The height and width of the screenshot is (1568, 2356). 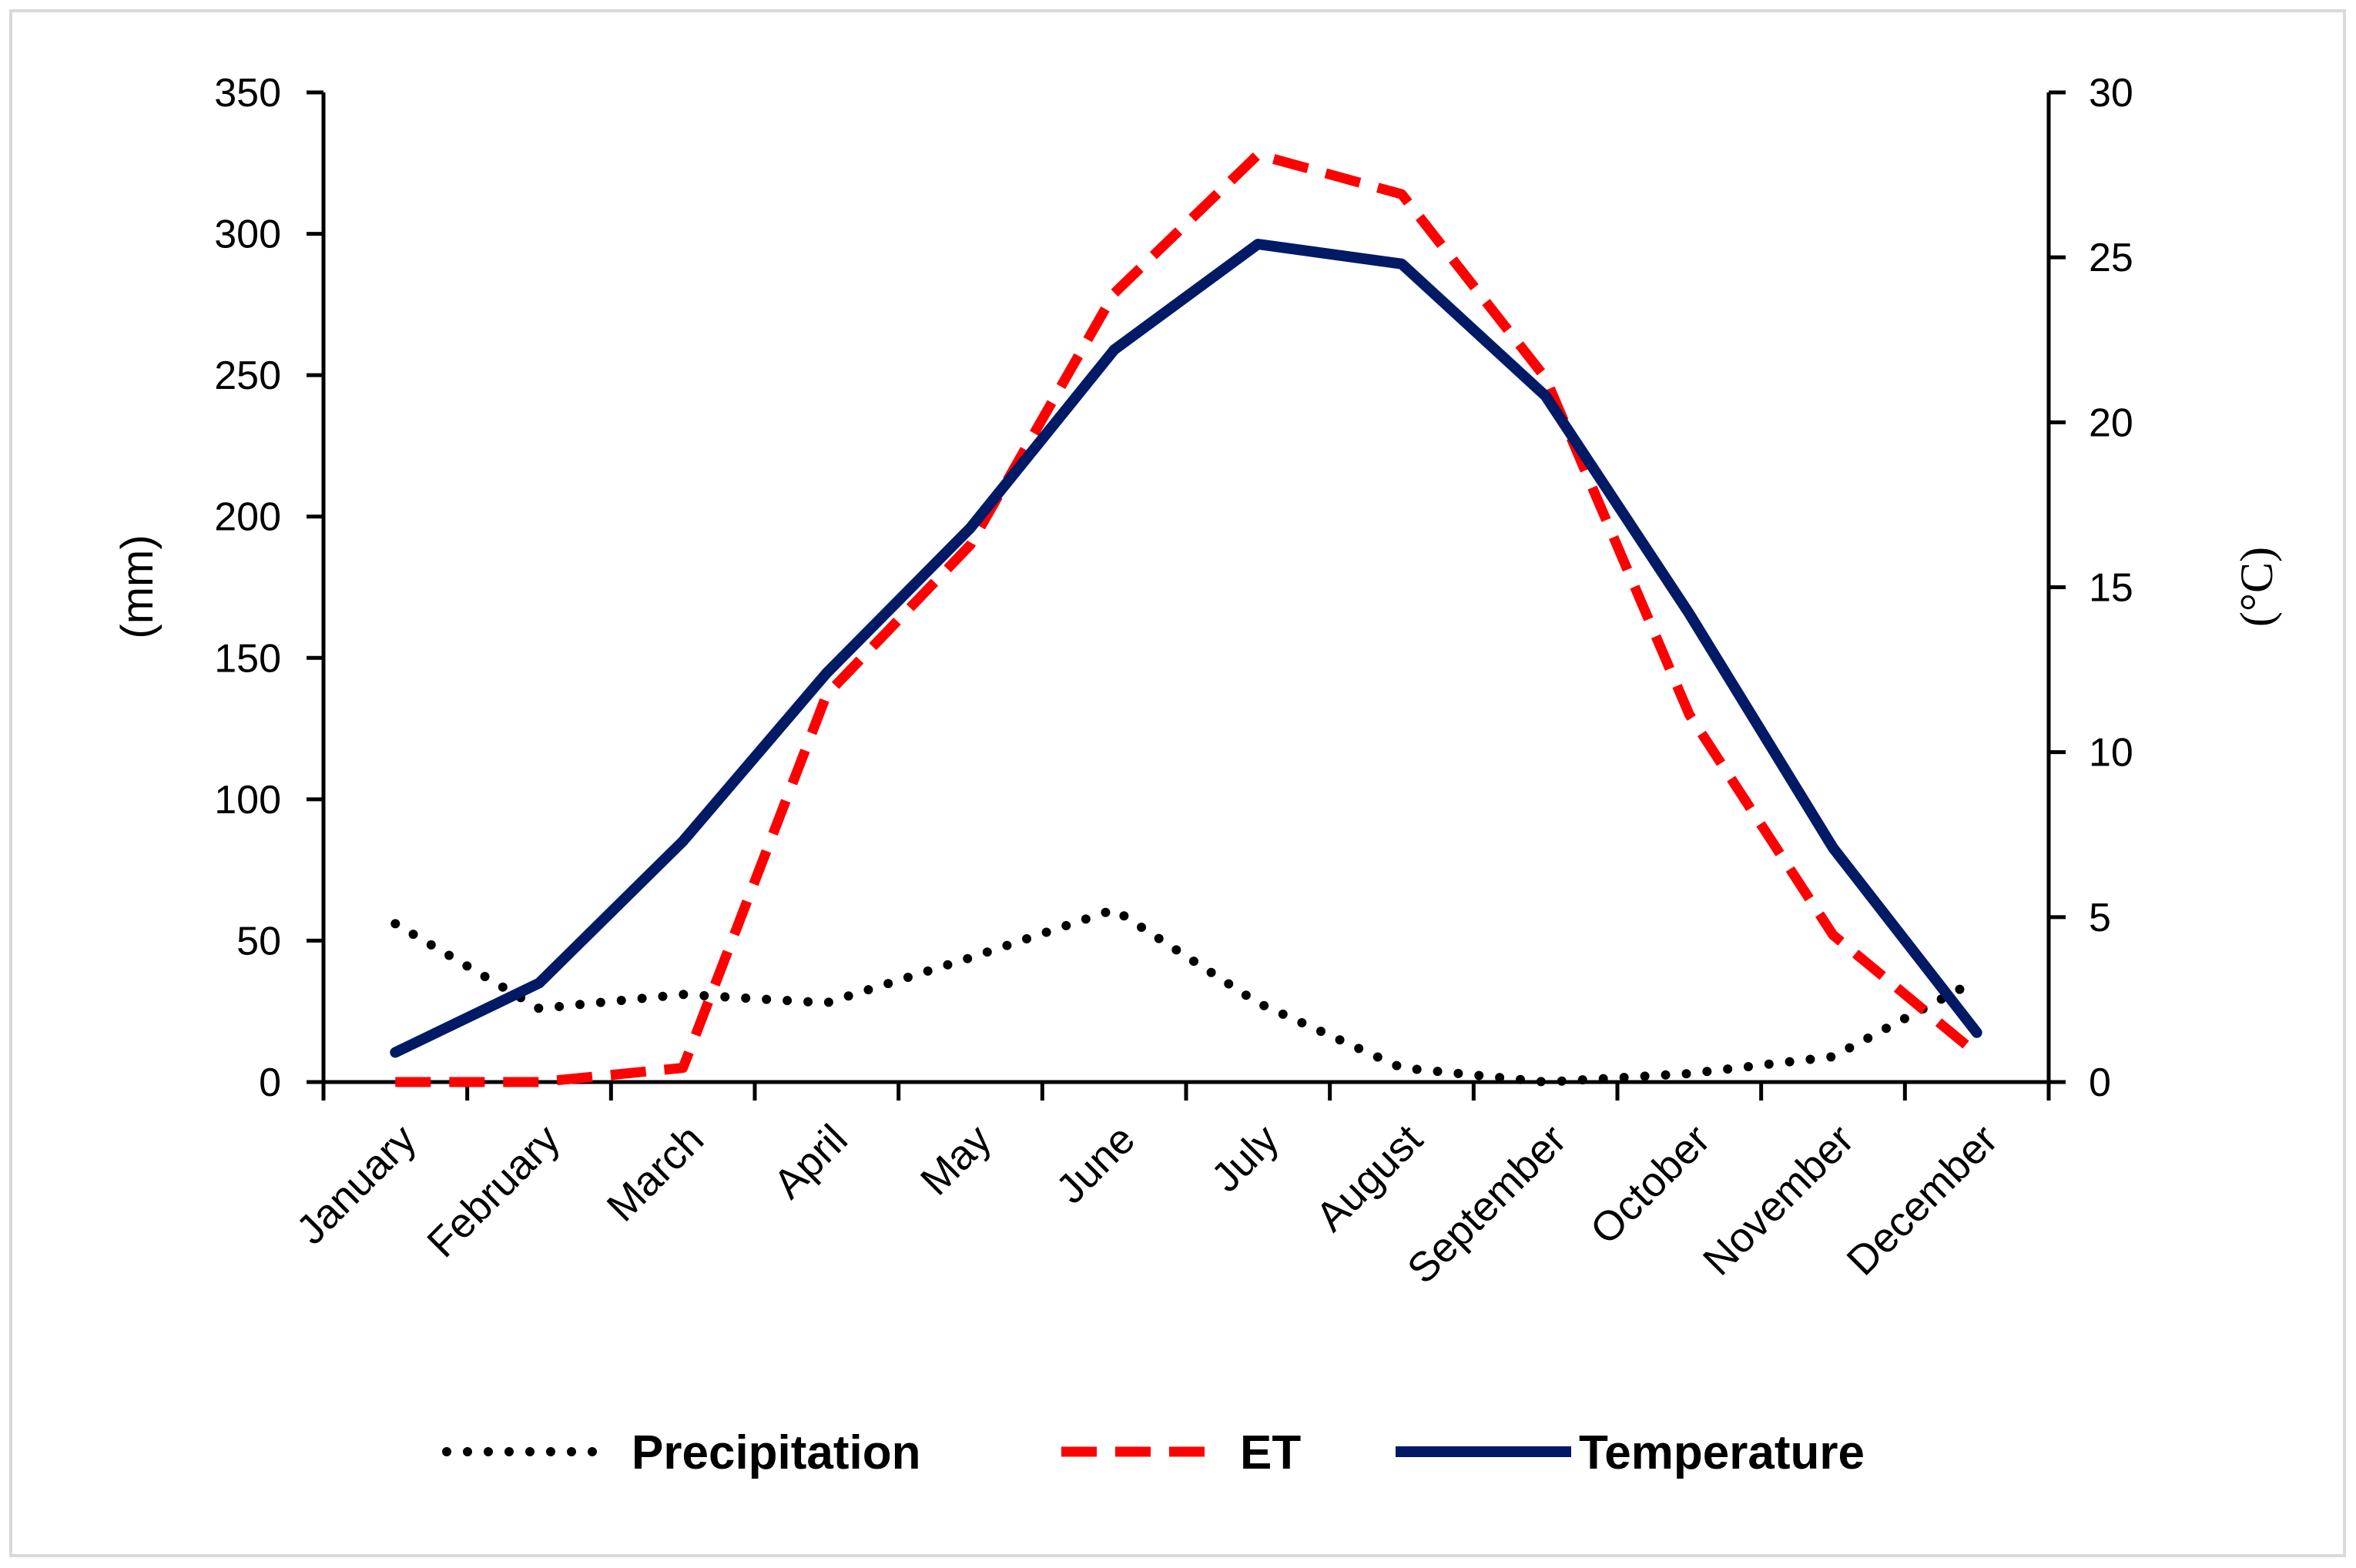 What do you see at coordinates (2111, 94) in the screenshot?
I see `right-tick-label: 30` at bounding box center [2111, 94].